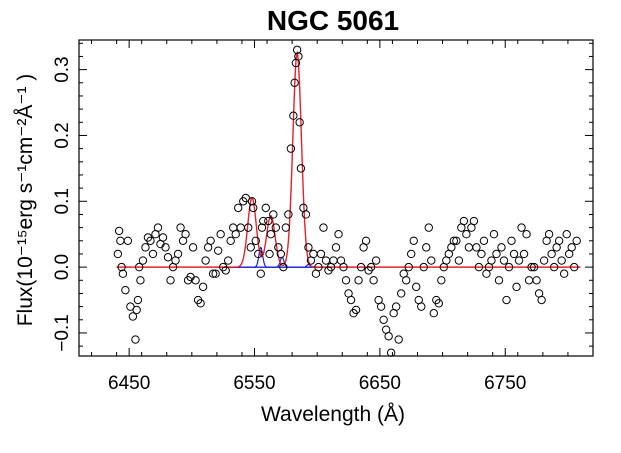 The image size is (621, 453). What do you see at coordinates (62, 69) in the screenshot?
I see `y-tick-label: 0.3` at bounding box center [62, 69].